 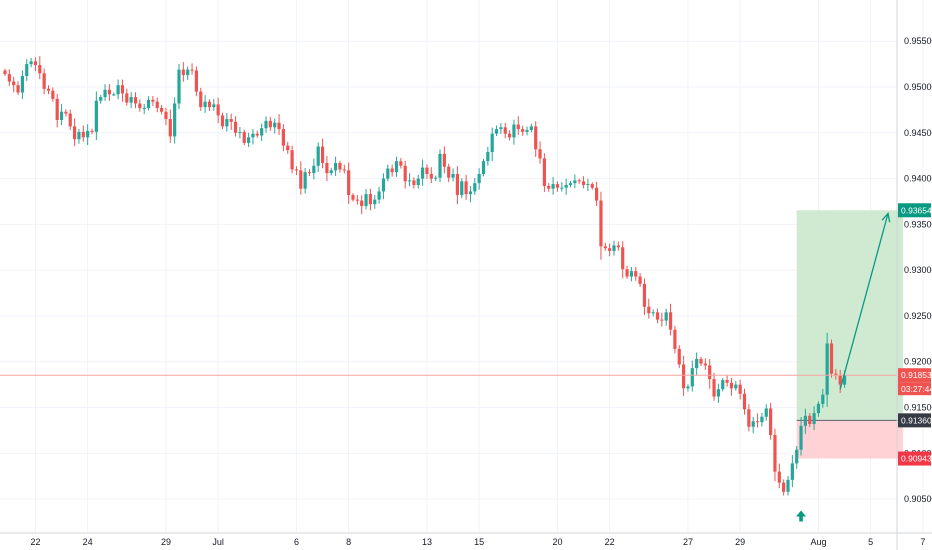 I want to click on current-price-tag: 0.91853, so click(x=916, y=375).